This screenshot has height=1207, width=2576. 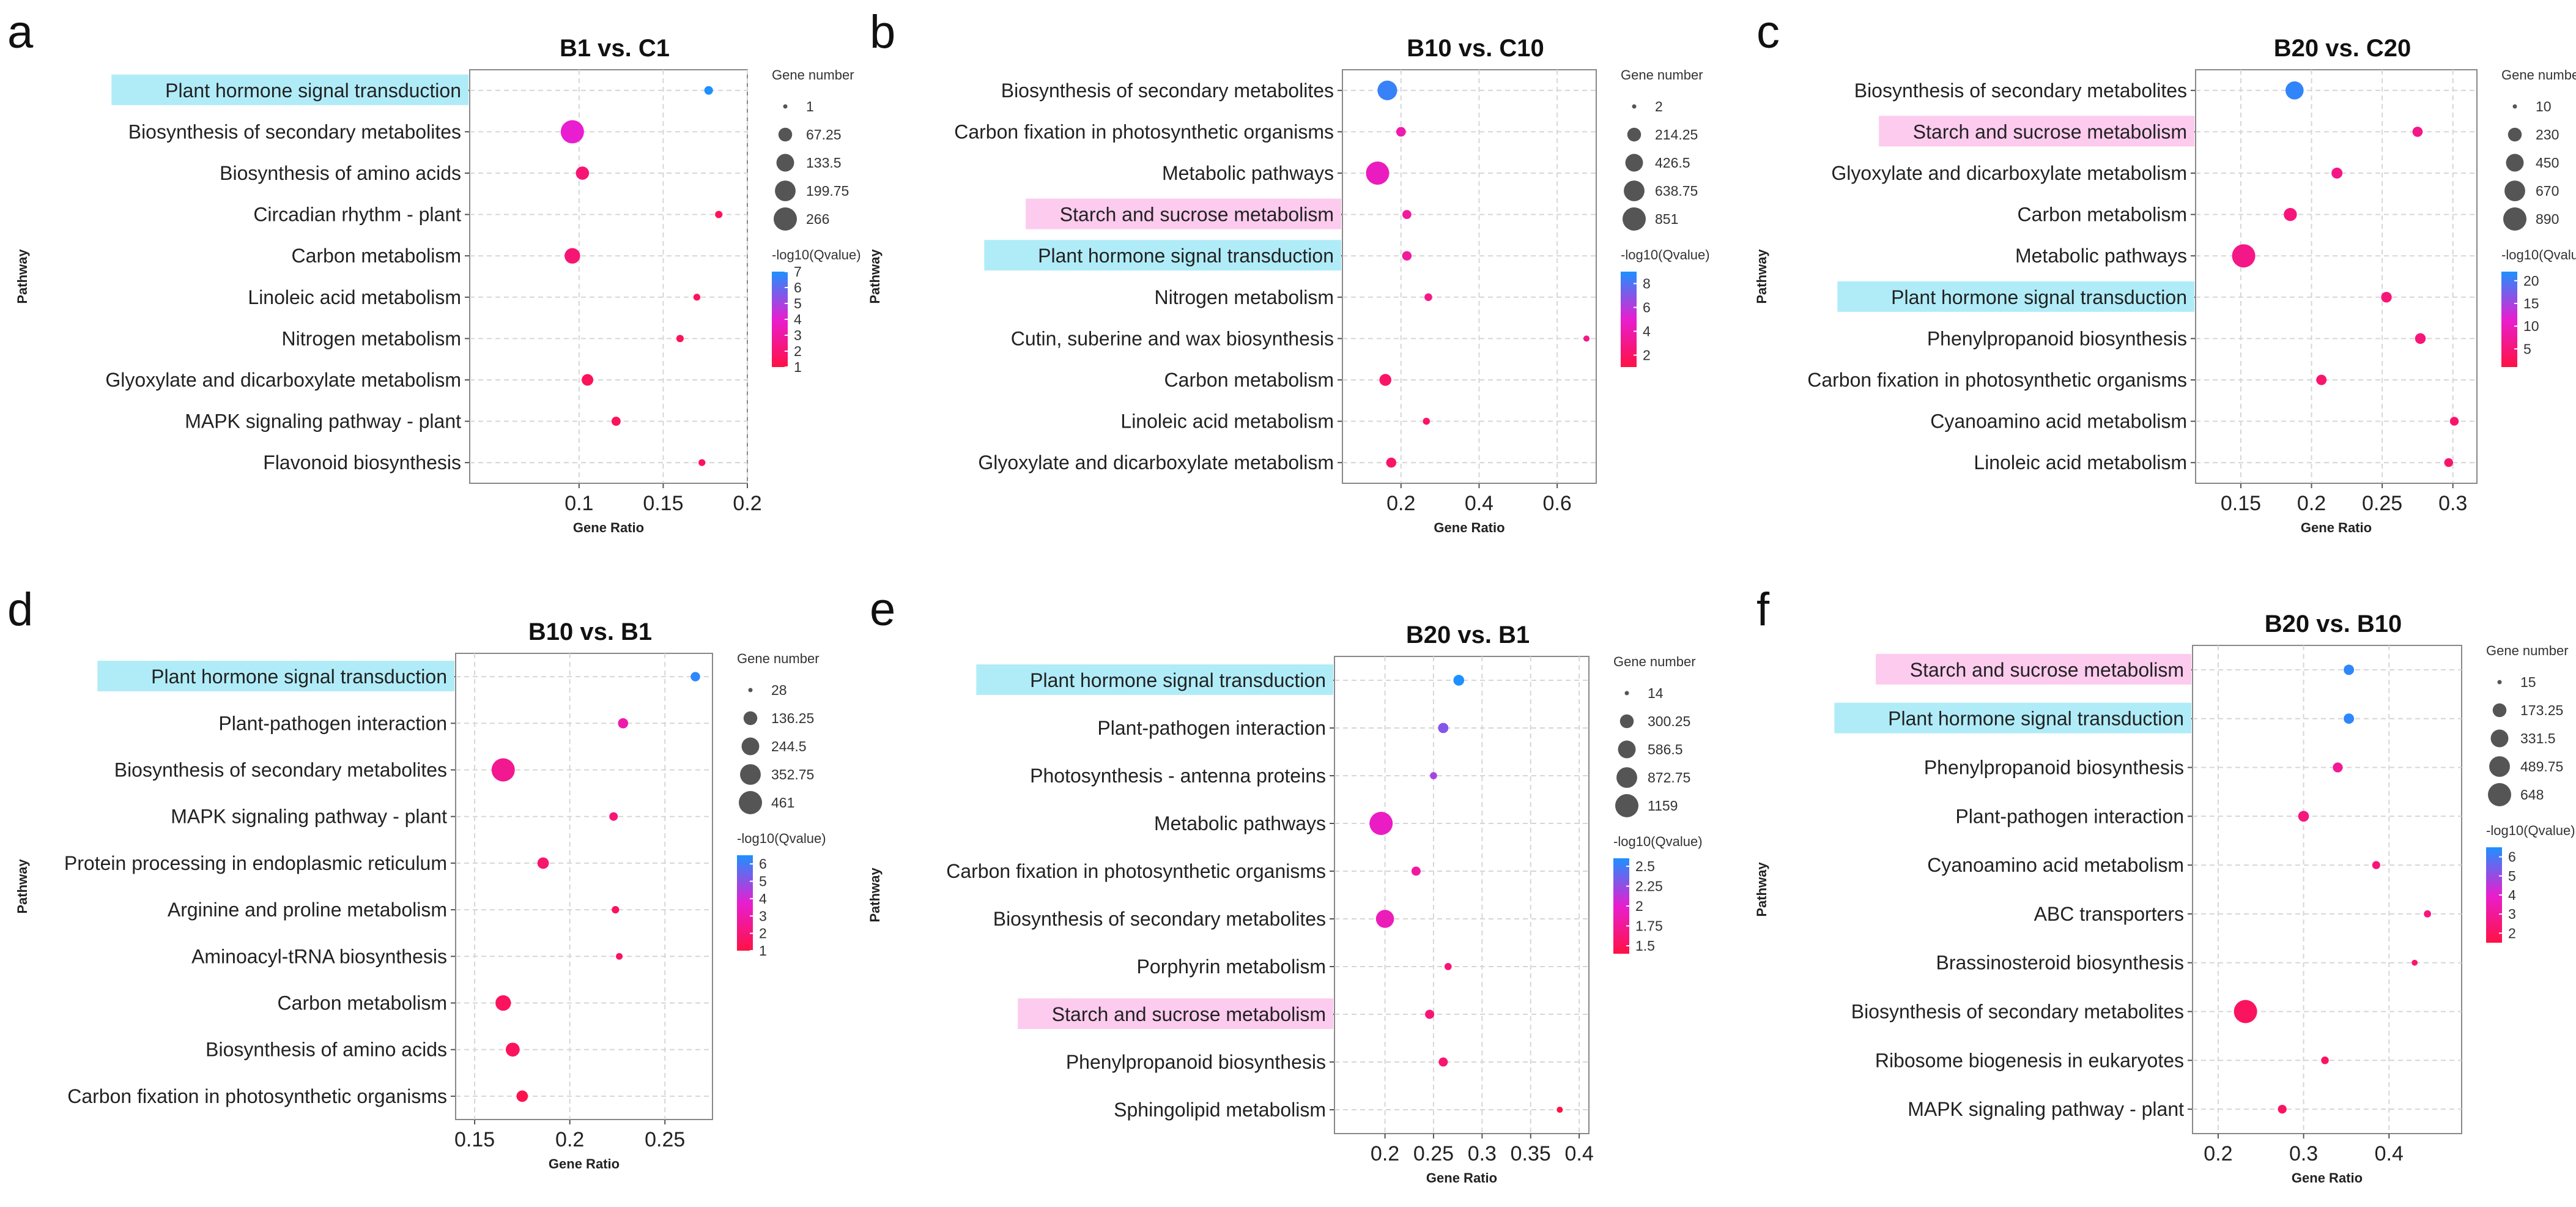 What do you see at coordinates (1665, 749) in the screenshot?
I see `size-legend-label: 586.5` at bounding box center [1665, 749].